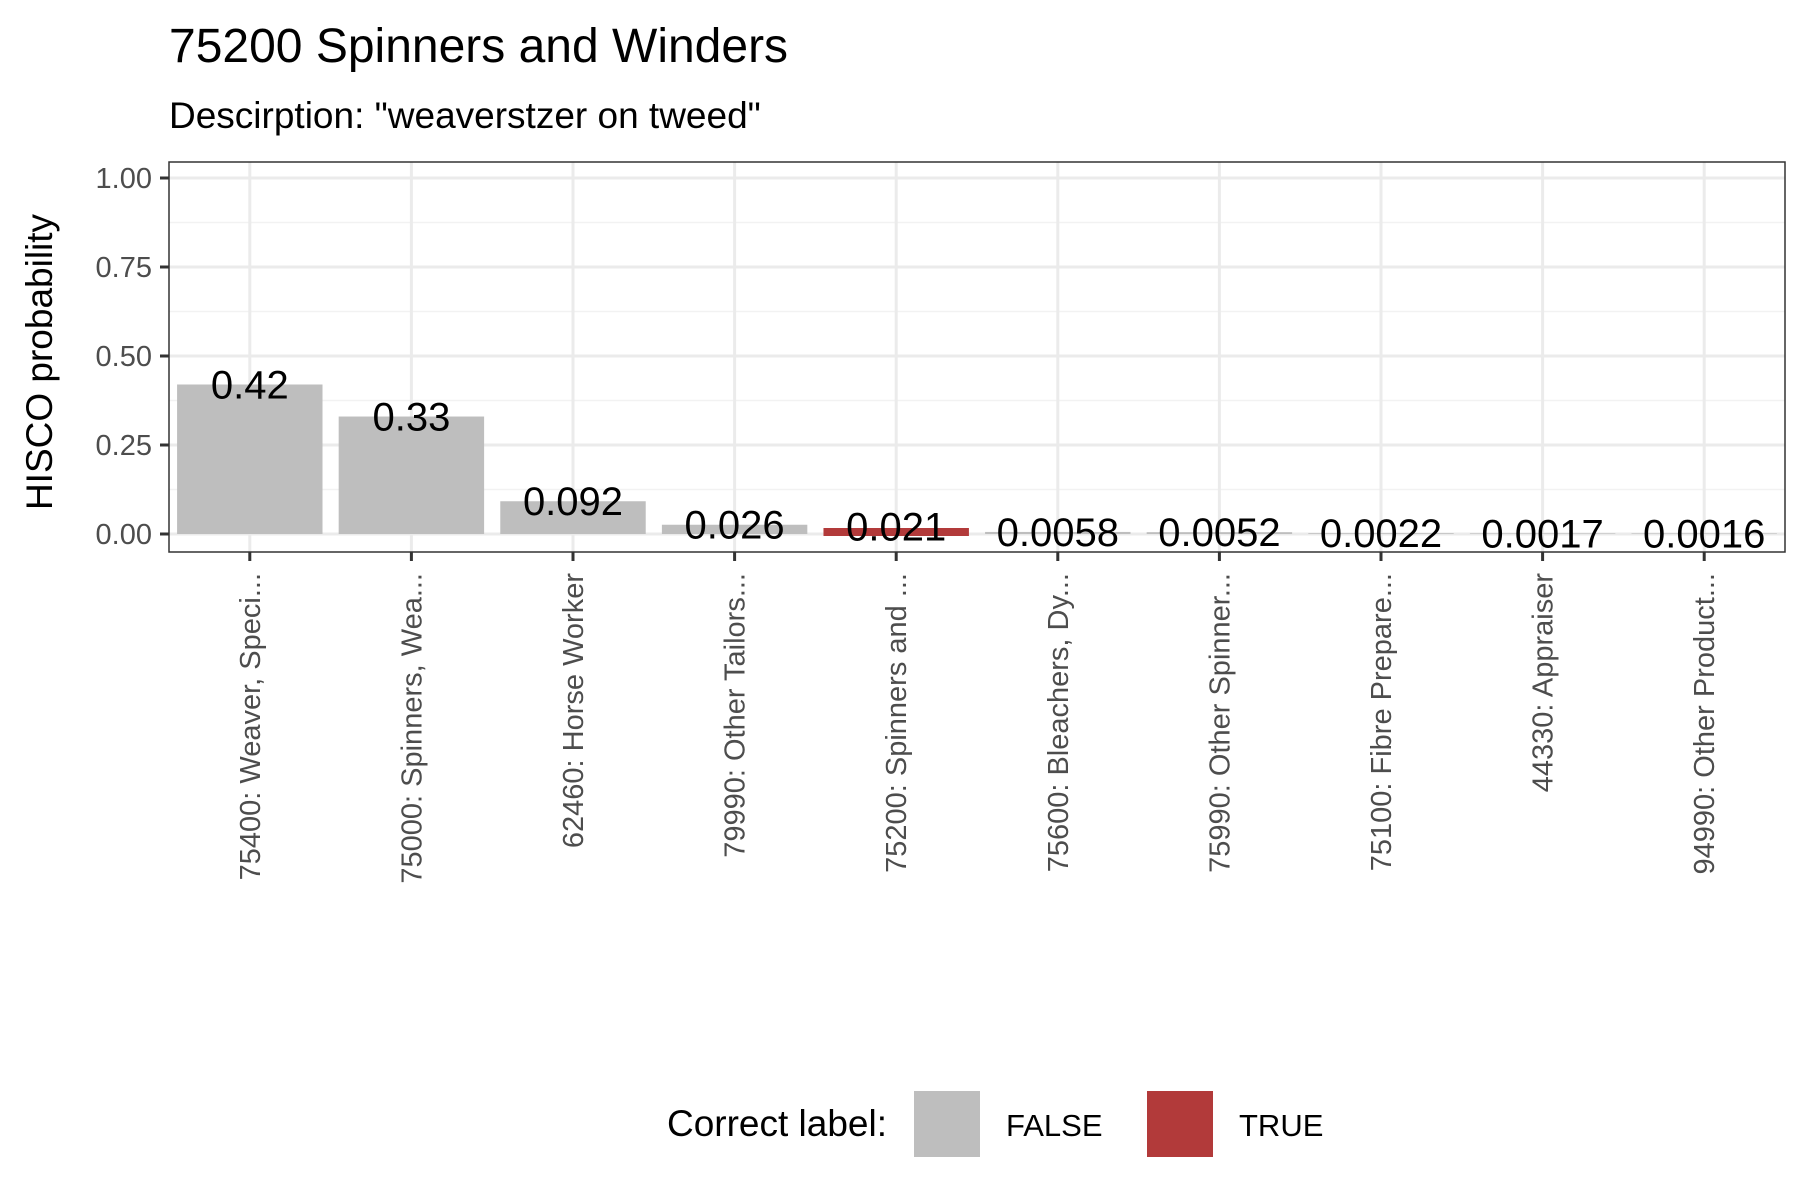 The image size is (1800, 1200). I want to click on data-label: 0.0022, so click(1381, 534).